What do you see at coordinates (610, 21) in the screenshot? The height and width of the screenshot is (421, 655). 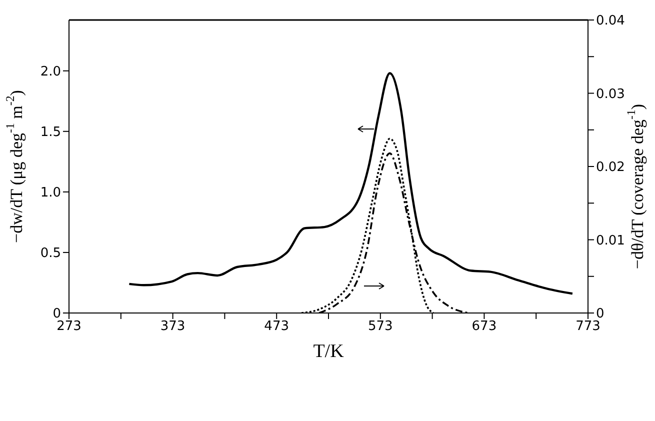 I see `y2-tick-label: 0.04` at bounding box center [610, 21].